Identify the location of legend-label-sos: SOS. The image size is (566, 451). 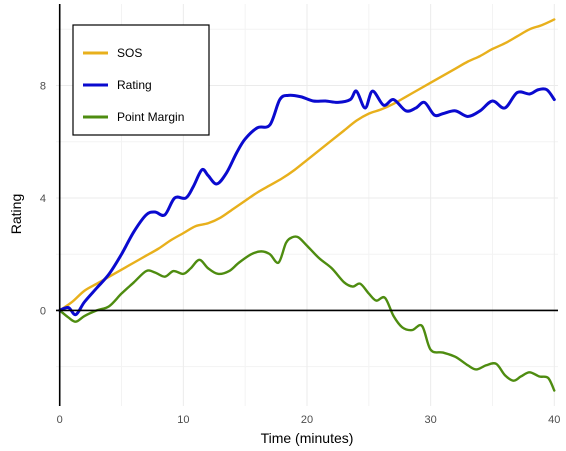
(129, 53).